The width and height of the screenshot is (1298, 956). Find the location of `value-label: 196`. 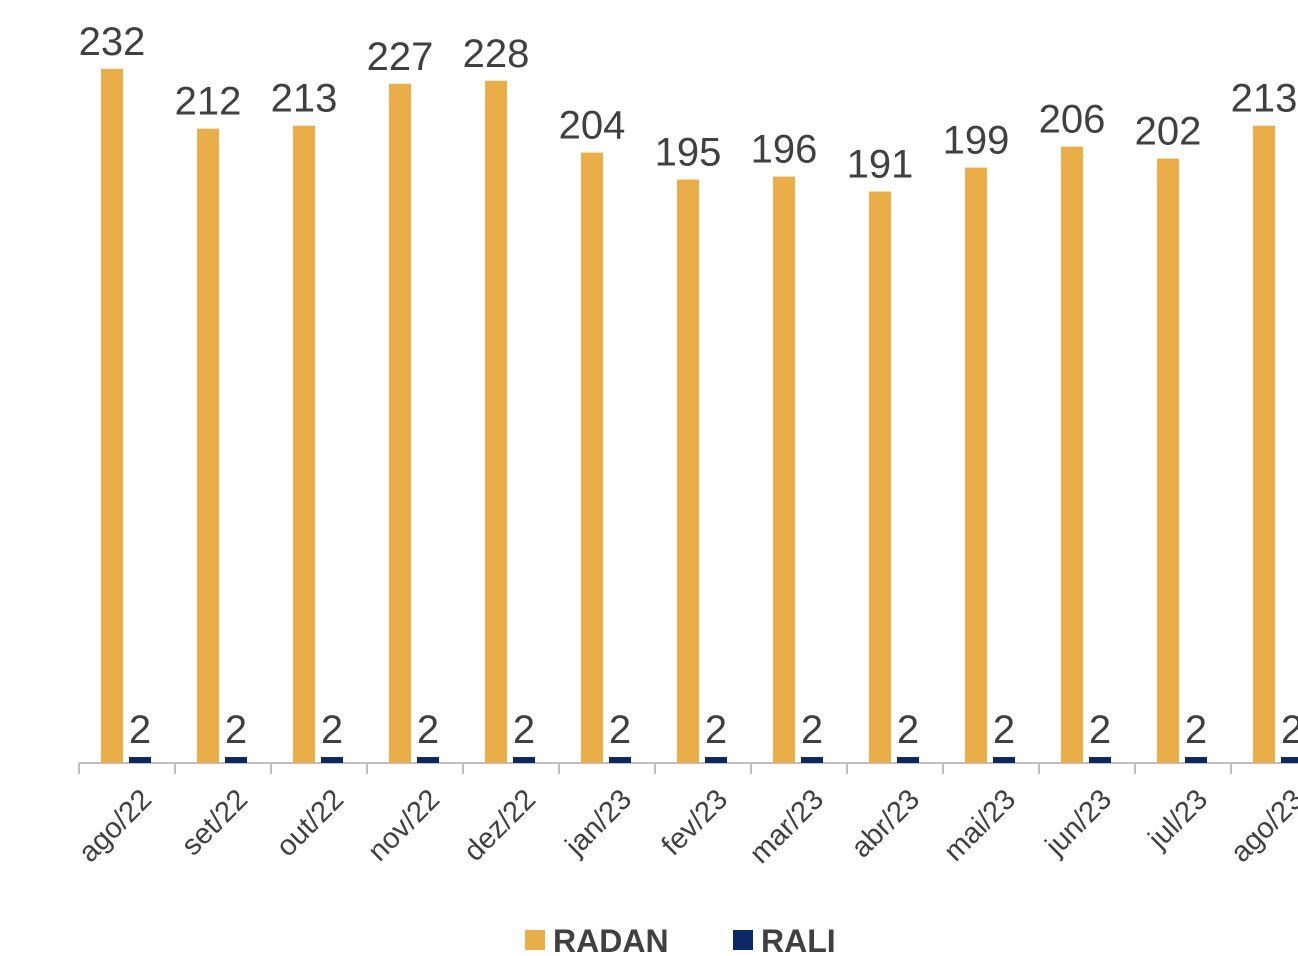

value-label: 196 is located at coordinates (784, 150).